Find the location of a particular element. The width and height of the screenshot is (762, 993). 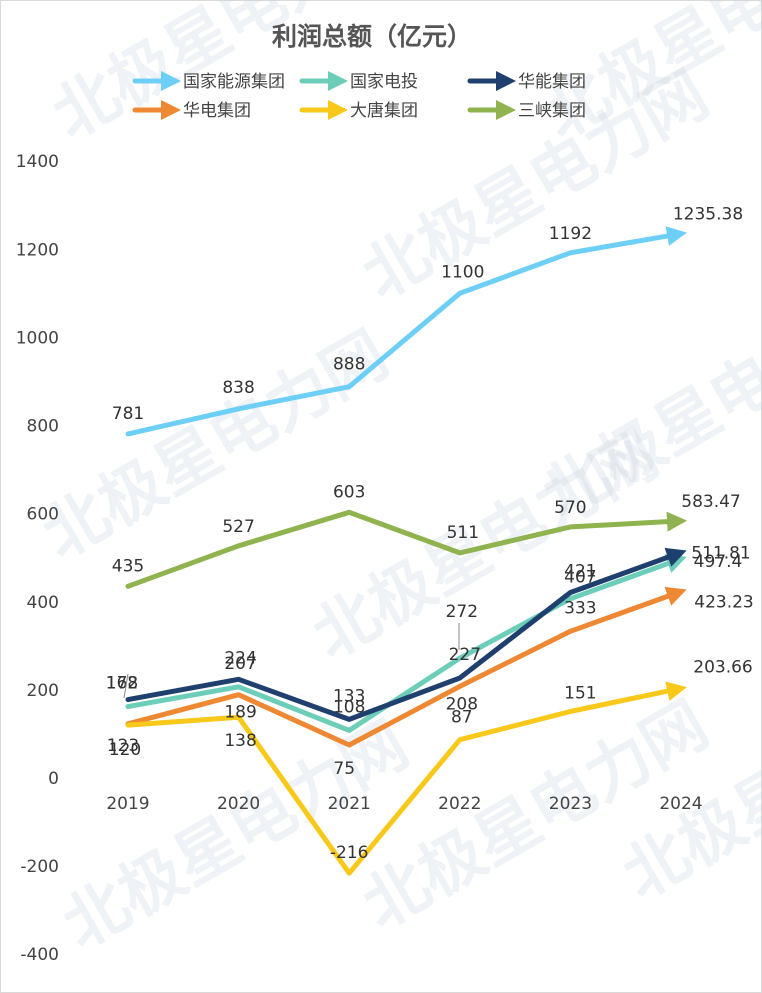

data-label: 178 is located at coordinates (122, 684).